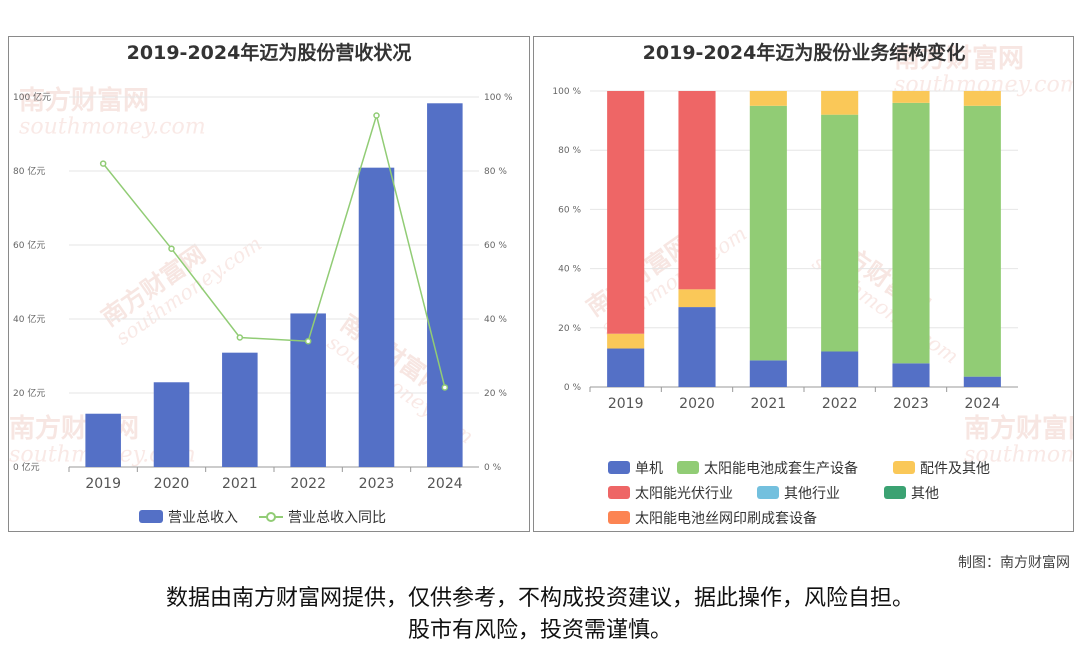 The width and height of the screenshot is (1080, 646). I want to click on y-left-tick-label: 0 亿元, so click(26, 467).